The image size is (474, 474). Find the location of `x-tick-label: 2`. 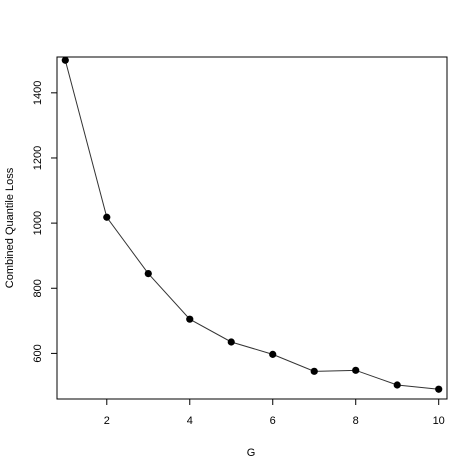

x-tick-label: 2 is located at coordinates (107, 421).